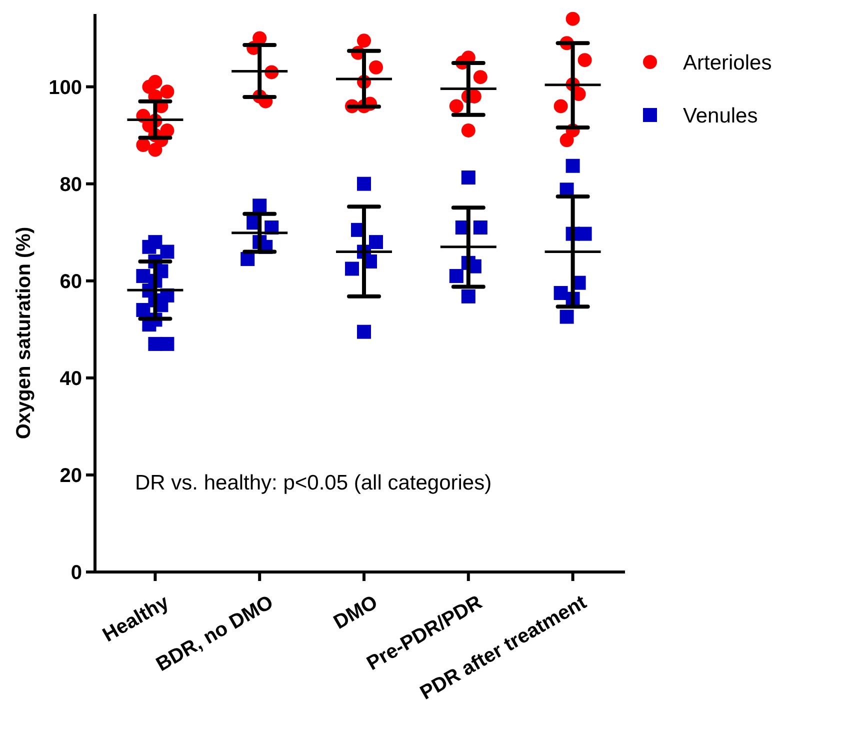  What do you see at coordinates (71, 281) in the screenshot?
I see `y-tick-label: 60` at bounding box center [71, 281].